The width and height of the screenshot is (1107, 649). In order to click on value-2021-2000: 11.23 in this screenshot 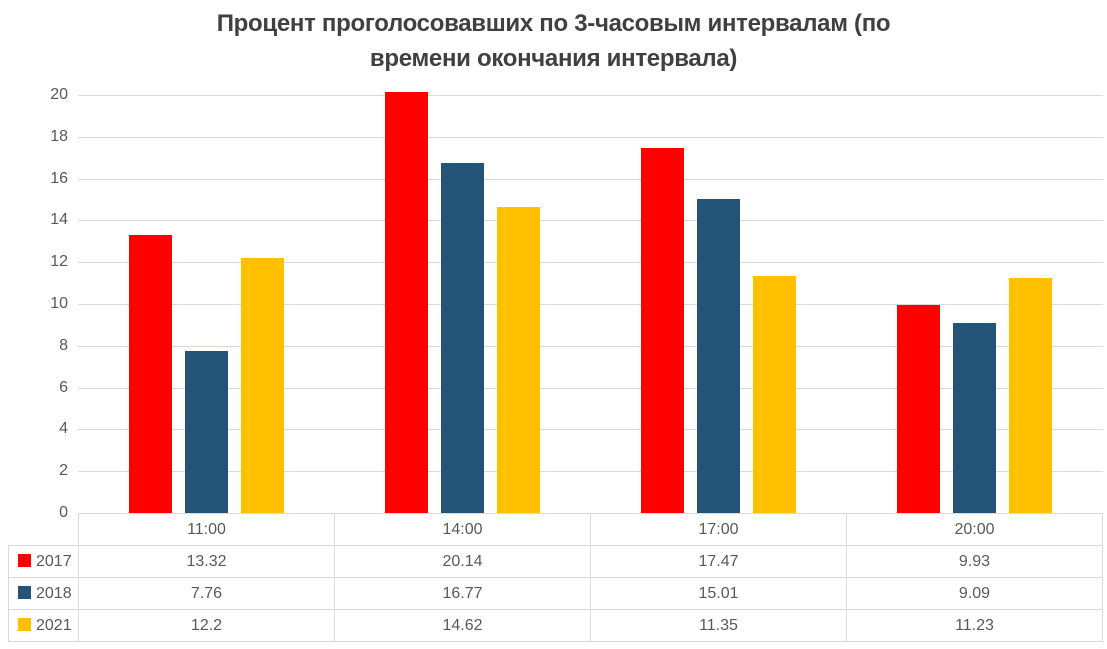, I will do `click(974, 625)`.